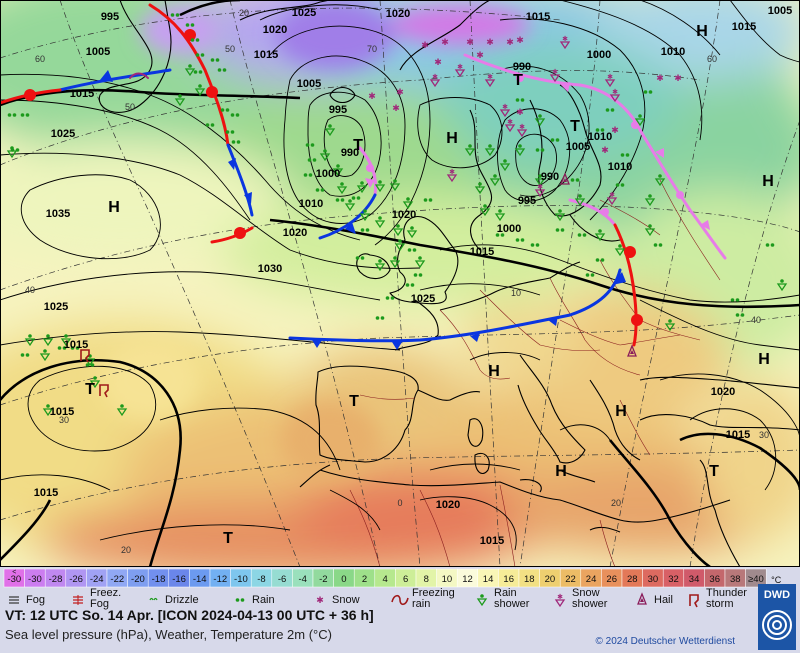 This screenshot has height=653, width=800. Describe the element at coordinates (14, 579) in the screenshot. I see `temp-scale-label: -30` at that location.